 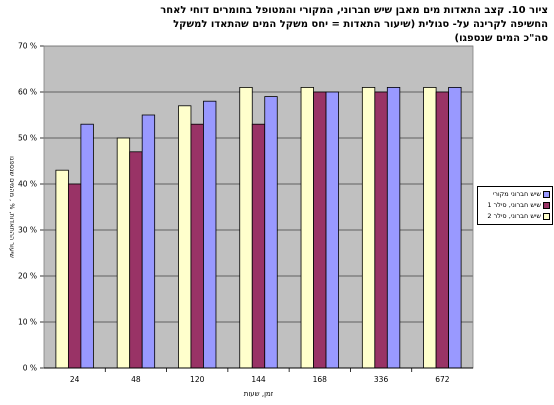 What do you see at coordinates (442, 379) in the screenshot?
I see `x-tick-label: 672` at bounding box center [442, 379].